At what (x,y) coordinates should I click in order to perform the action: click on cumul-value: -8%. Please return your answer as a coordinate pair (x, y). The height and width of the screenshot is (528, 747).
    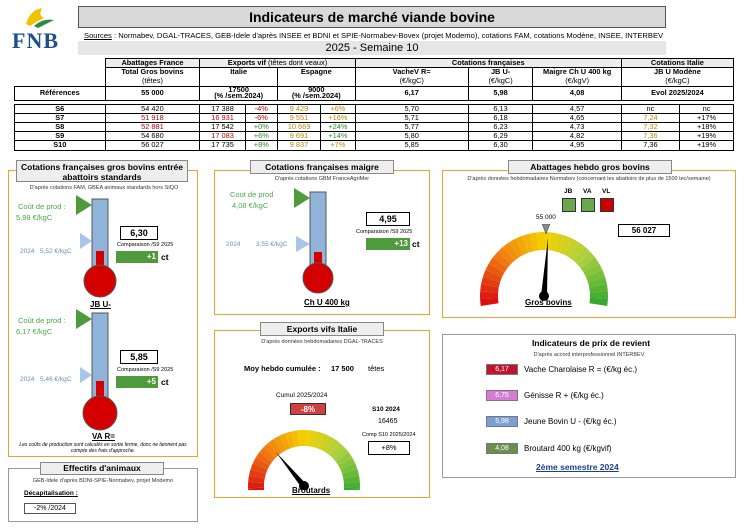
    Looking at the image, I should click on (308, 409).